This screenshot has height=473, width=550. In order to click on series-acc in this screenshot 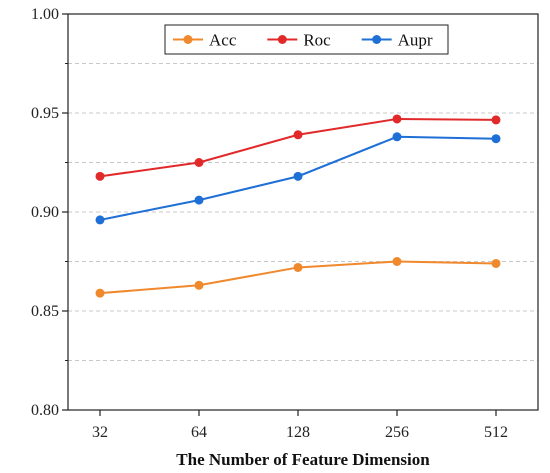, I will do `click(298, 277)`.